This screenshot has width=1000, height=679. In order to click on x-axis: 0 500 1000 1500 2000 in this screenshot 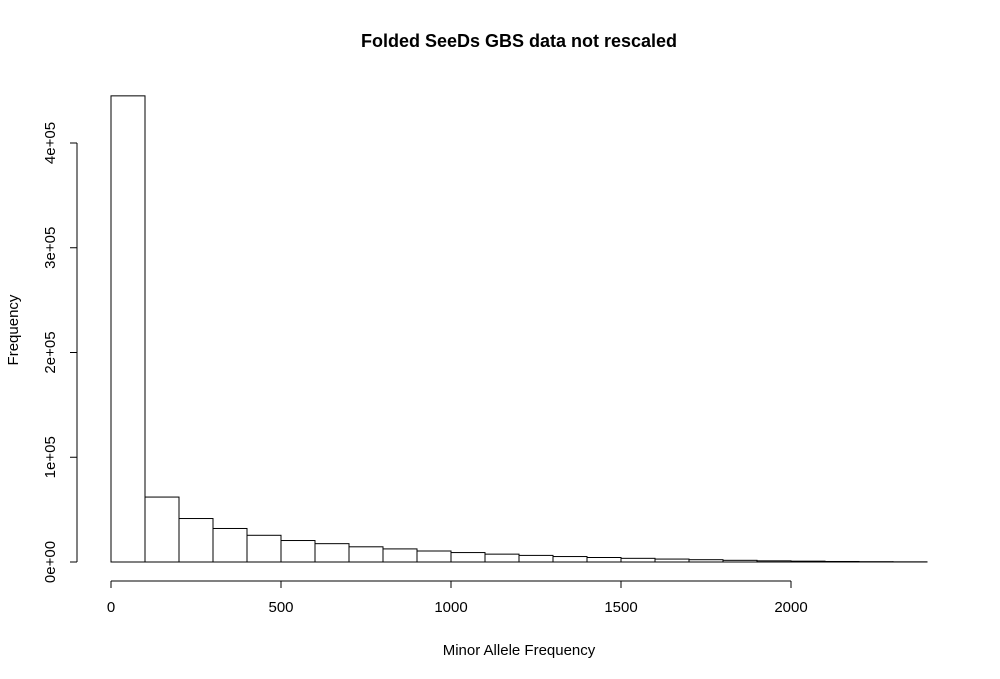, I will do `click(457, 598)`.